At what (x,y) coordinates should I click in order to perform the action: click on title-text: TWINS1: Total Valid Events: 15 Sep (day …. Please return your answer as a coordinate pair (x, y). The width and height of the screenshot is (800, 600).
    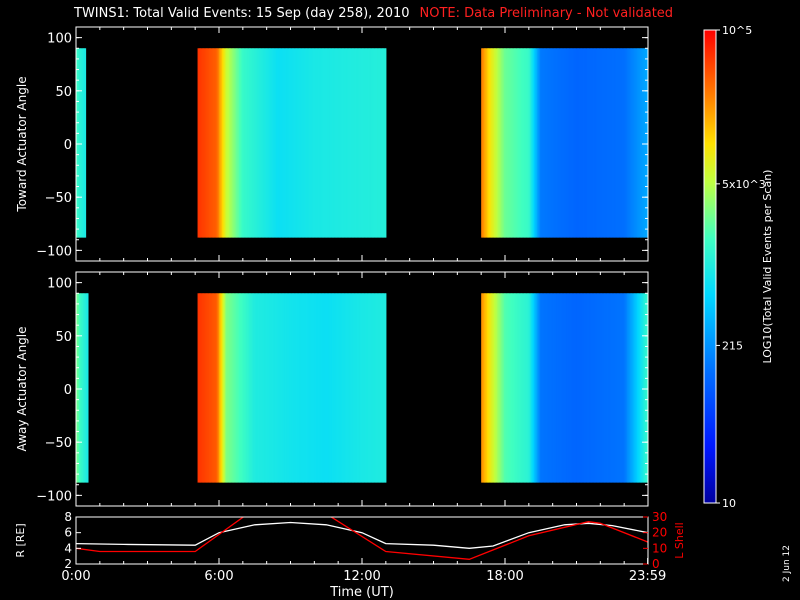
    Looking at the image, I should click on (242, 13).